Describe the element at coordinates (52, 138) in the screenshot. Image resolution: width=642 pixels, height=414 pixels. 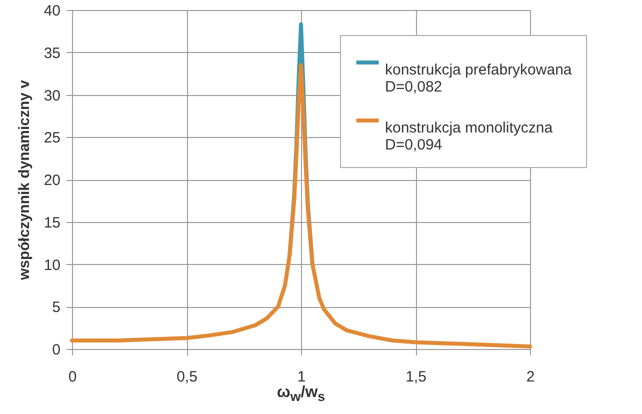
I see `y-tick-label: 25` at that location.